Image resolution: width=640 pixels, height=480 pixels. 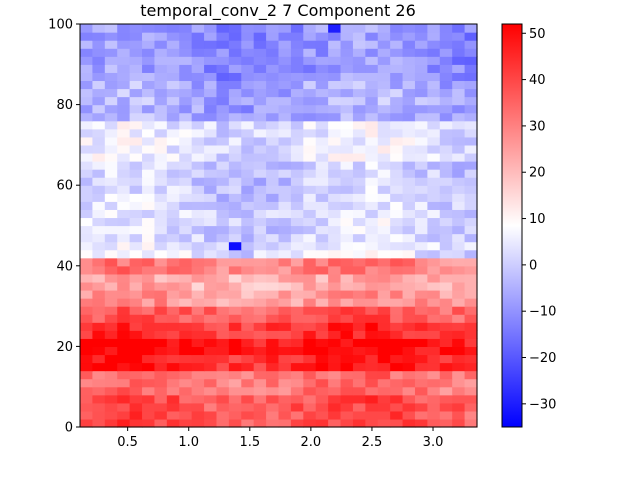 I want to click on x-tick-label: 1.0, so click(x=188, y=442).